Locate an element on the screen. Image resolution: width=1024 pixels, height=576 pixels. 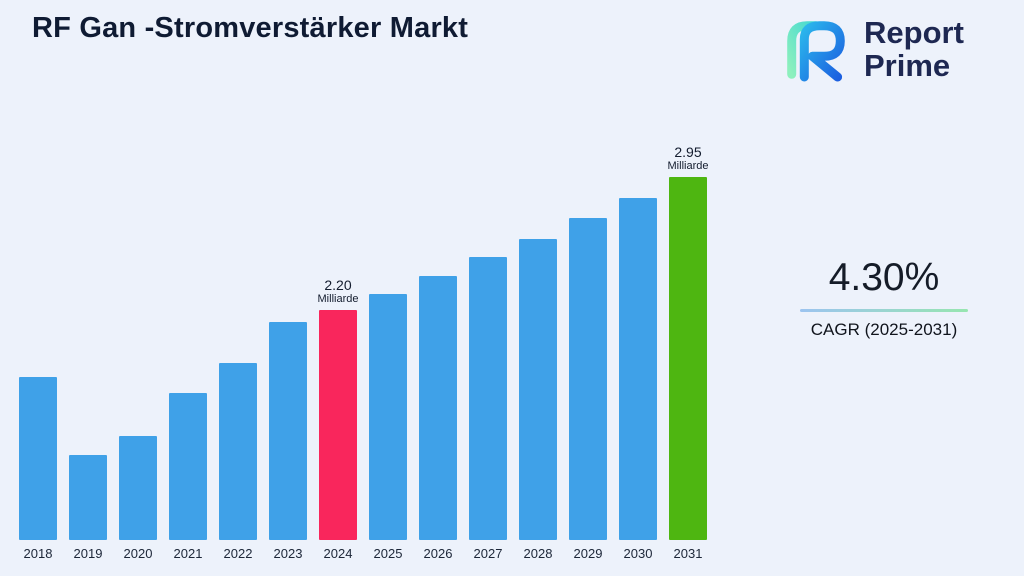
report-prime-wordmark: Report Prime is located at coordinates (914, 49).